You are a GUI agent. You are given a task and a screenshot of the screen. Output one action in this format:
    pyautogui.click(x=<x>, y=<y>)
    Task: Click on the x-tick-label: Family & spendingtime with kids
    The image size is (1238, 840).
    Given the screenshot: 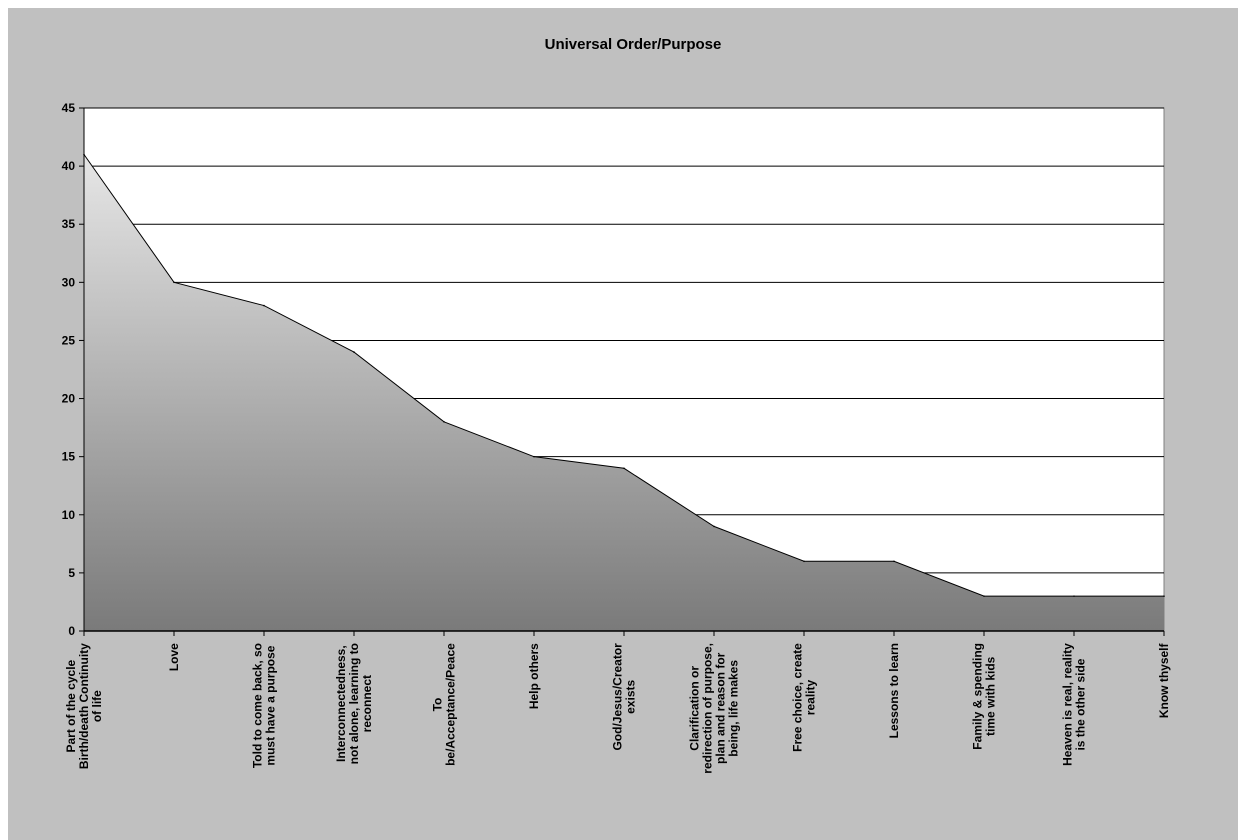 What is the action you would take?
    pyautogui.click(x=984, y=696)
    